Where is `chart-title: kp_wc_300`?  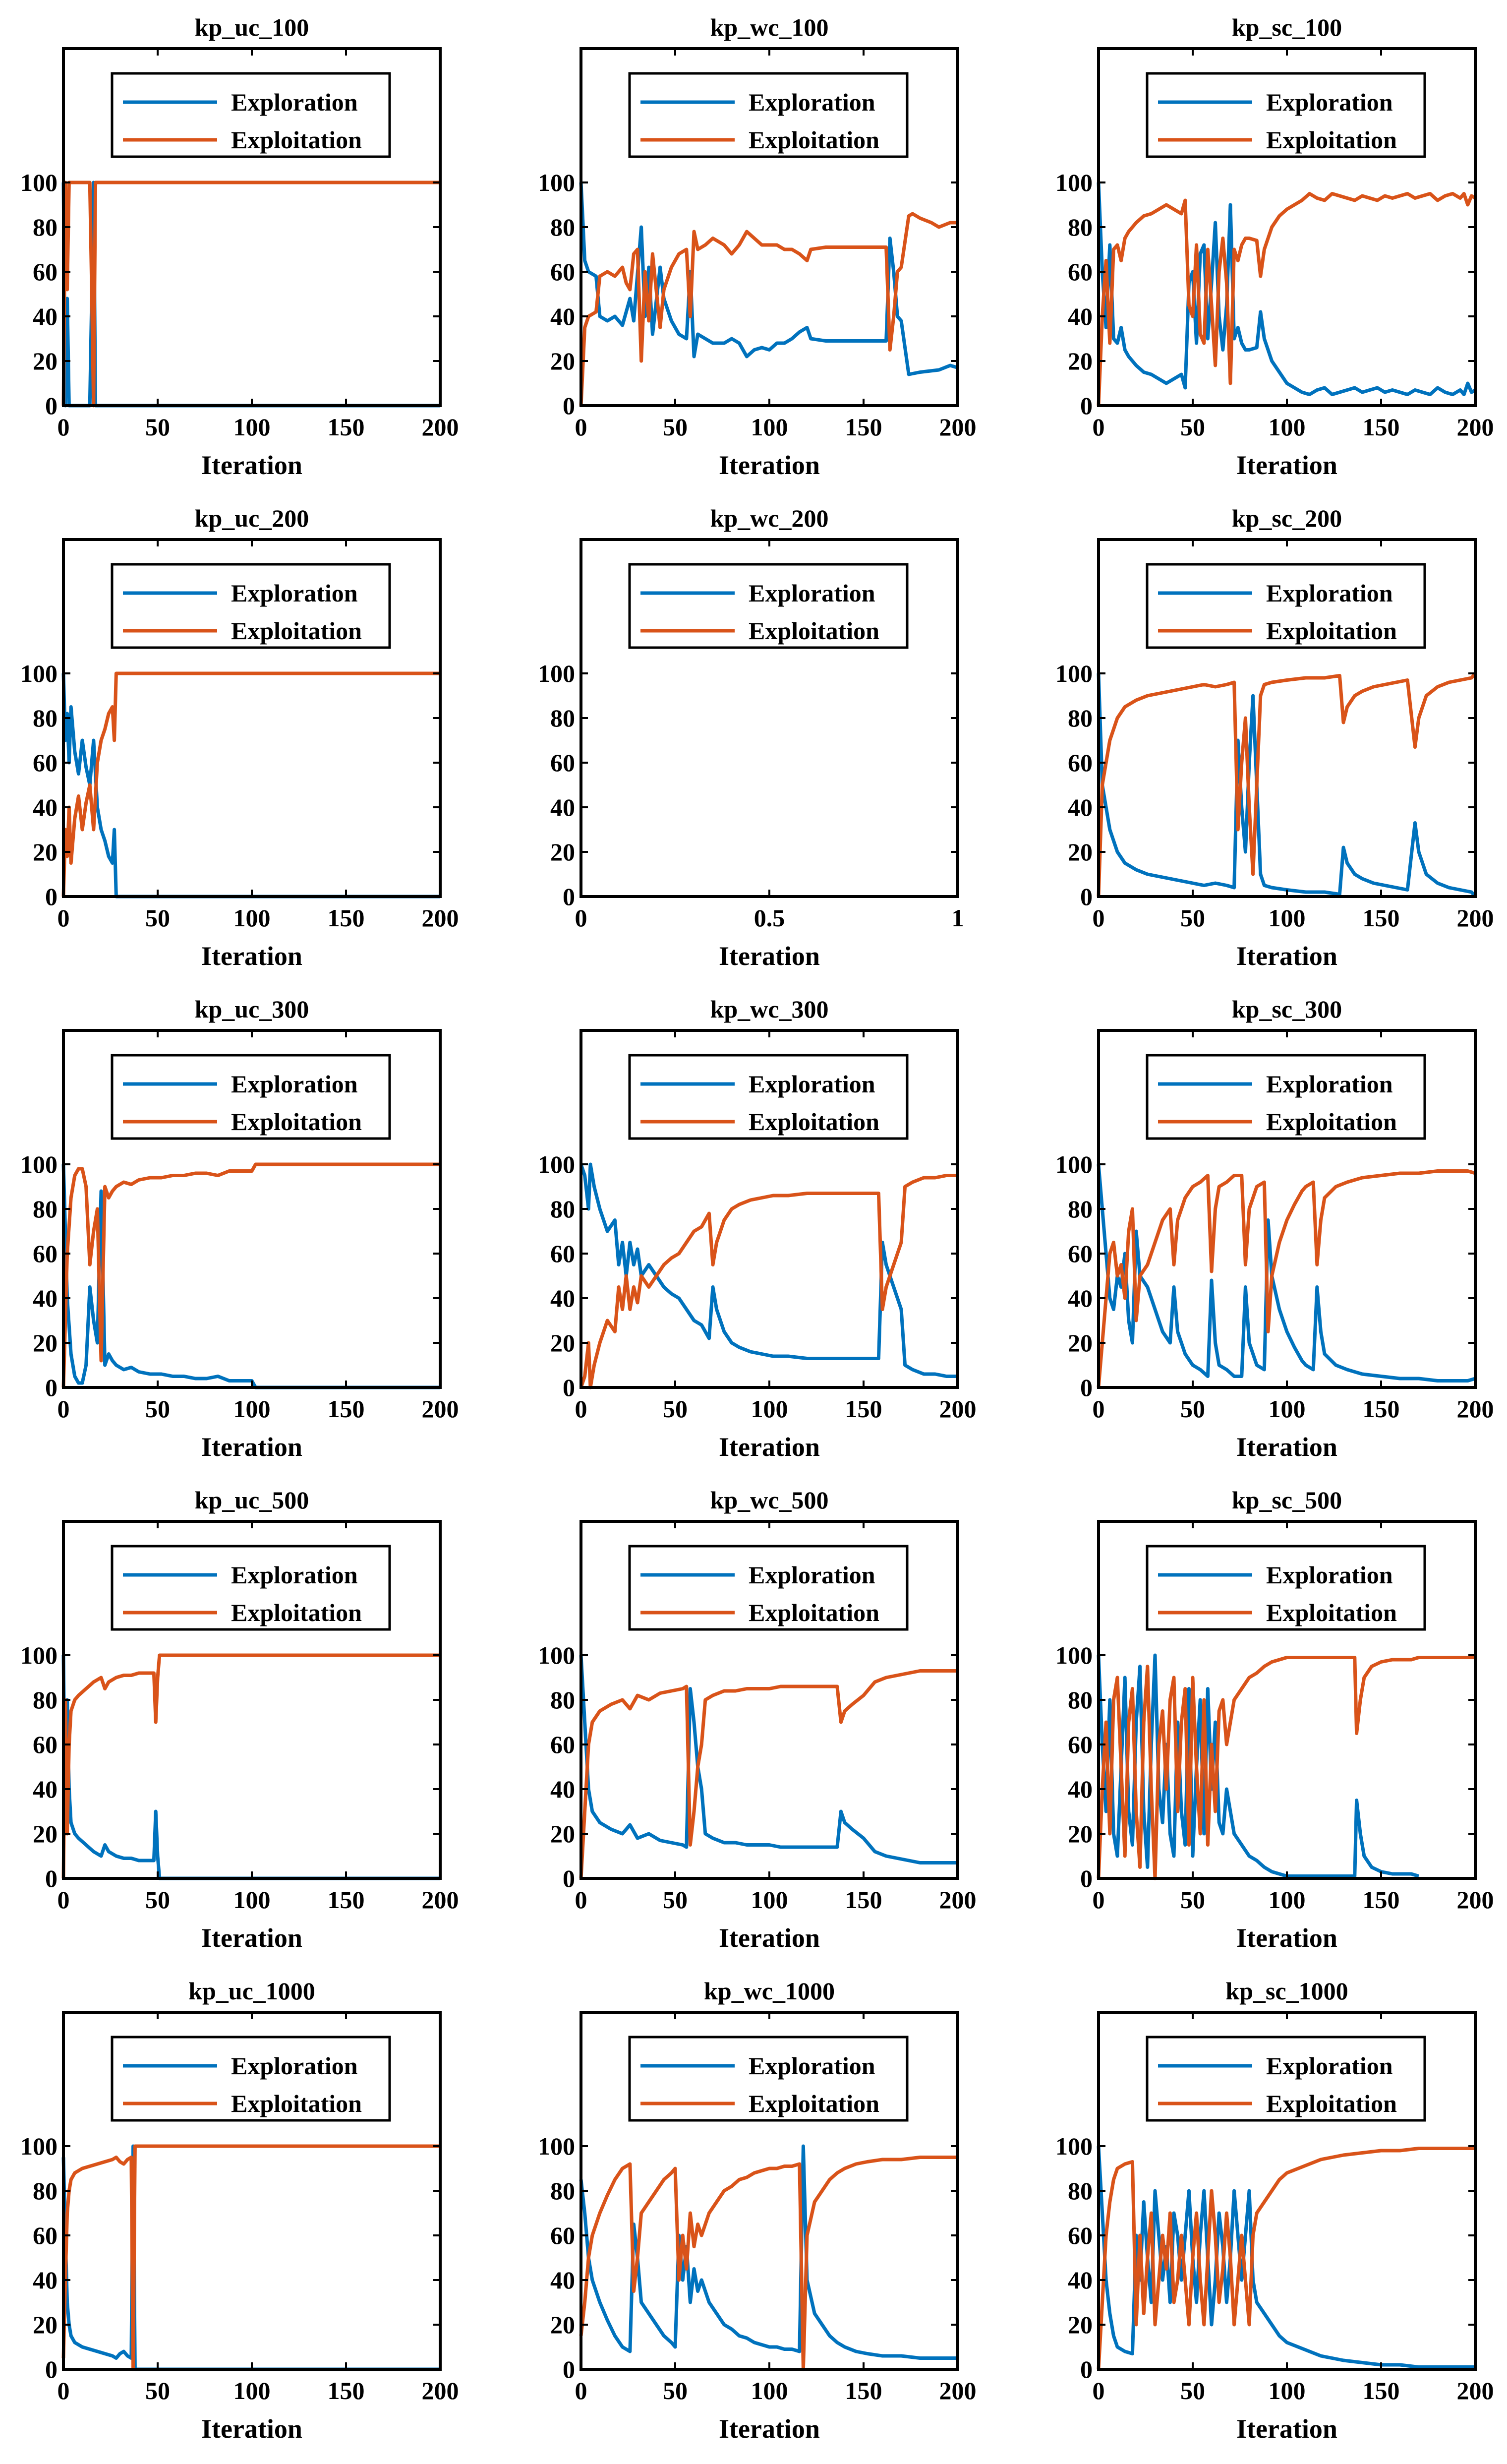
chart-title: kp_wc_300 is located at coordinates (769, 1009).